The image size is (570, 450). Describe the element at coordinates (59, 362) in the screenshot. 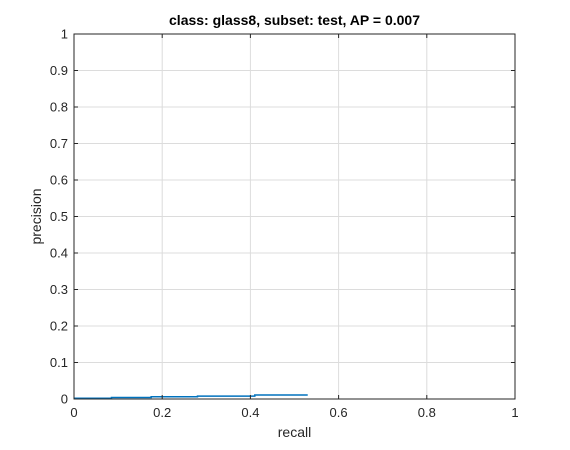

I see `y-tick-label: 0.1` at that location.